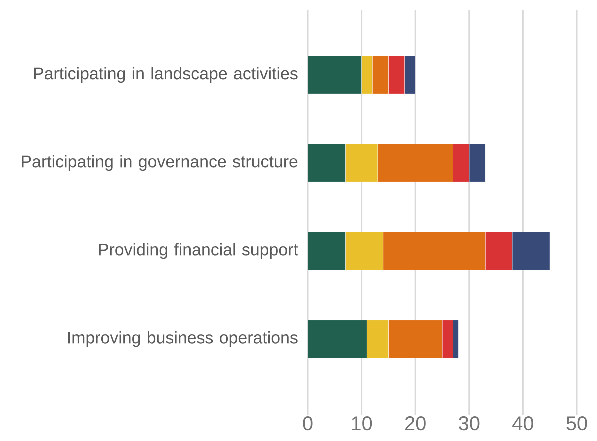 The height and width of the screenshot is (441, 597). Describe the element at coordinates (198, 251) in the screenshot. I see `y-tick-label: Providing financial support` at that location.